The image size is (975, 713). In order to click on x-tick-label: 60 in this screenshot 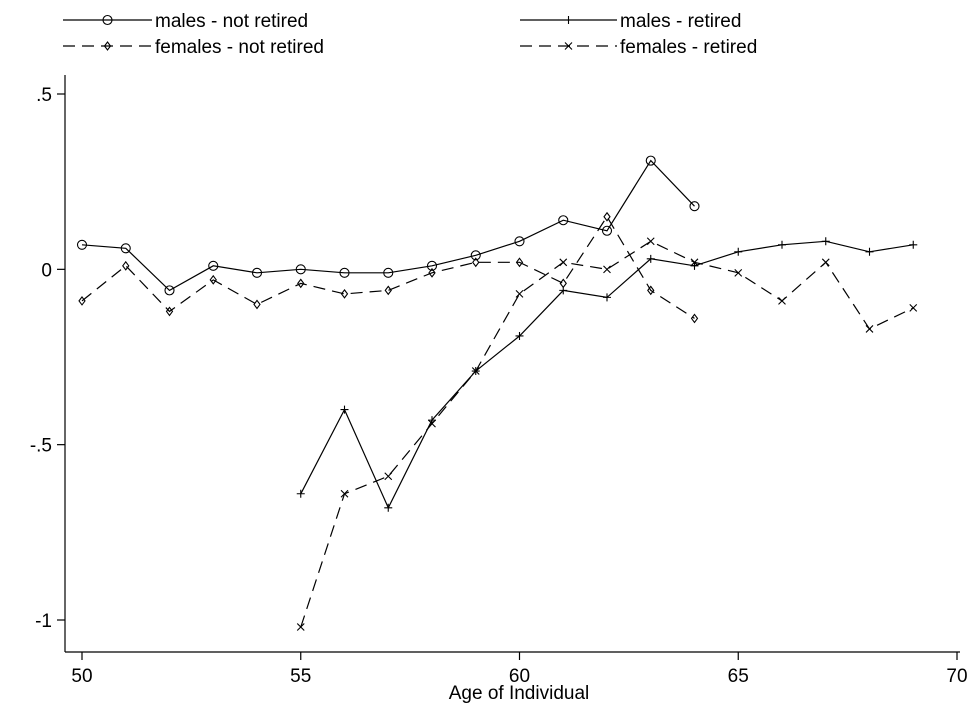, I will do `click(519, 676)`.